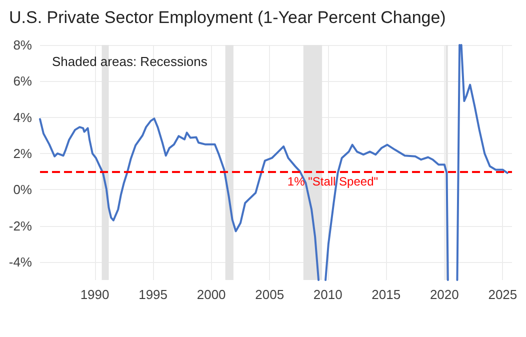  Describe the element at coordinates (22, 153) in the screenshot. I see `y-tick-label: 2%` at that location.